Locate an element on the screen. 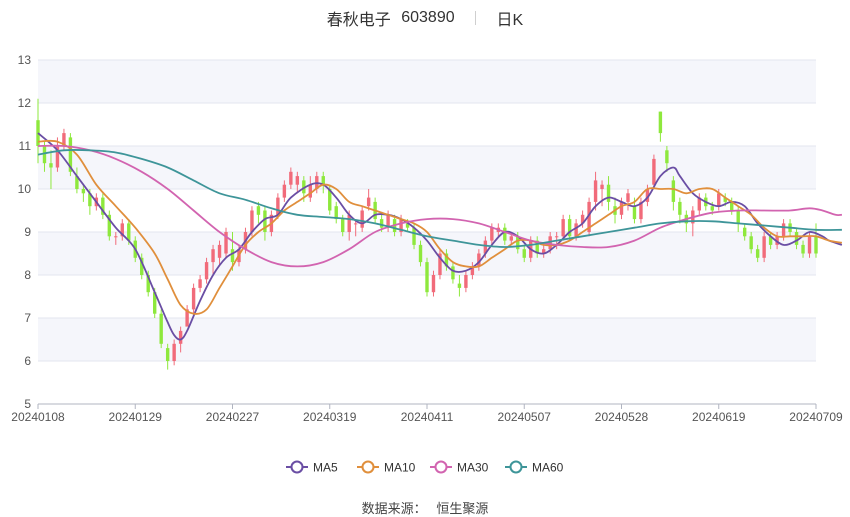 The height and width of the screenshot is (517, 850). legend-label: MA10 is located at coordinates (400, 468).